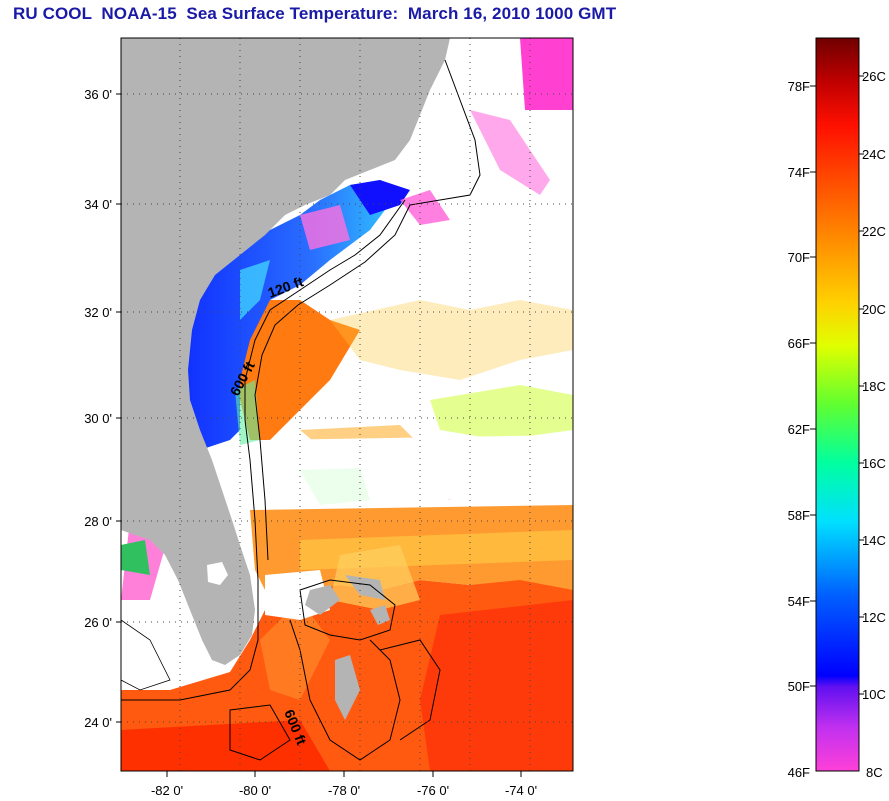 This screenshot has width=889, height=801. Describe the element at coordinates (799, 686) in the screenshot. I see `colorbar-f-label: 50F` at that location.